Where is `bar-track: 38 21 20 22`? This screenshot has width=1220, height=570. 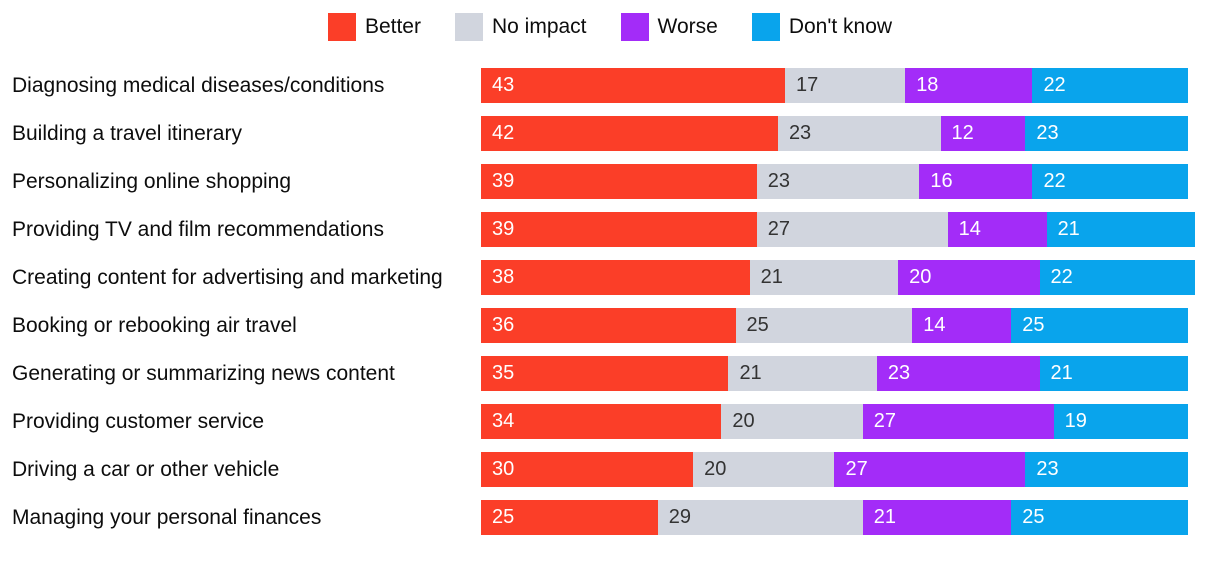 bar-track: 38 21 20 22 is located at coordinates (838, 277).